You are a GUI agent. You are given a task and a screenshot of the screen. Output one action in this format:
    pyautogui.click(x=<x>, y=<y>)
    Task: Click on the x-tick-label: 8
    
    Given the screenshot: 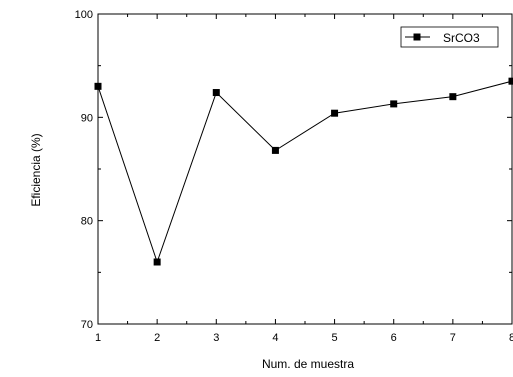 What is the action you would take?
    pyautogui.click(x=511, y=338)
    